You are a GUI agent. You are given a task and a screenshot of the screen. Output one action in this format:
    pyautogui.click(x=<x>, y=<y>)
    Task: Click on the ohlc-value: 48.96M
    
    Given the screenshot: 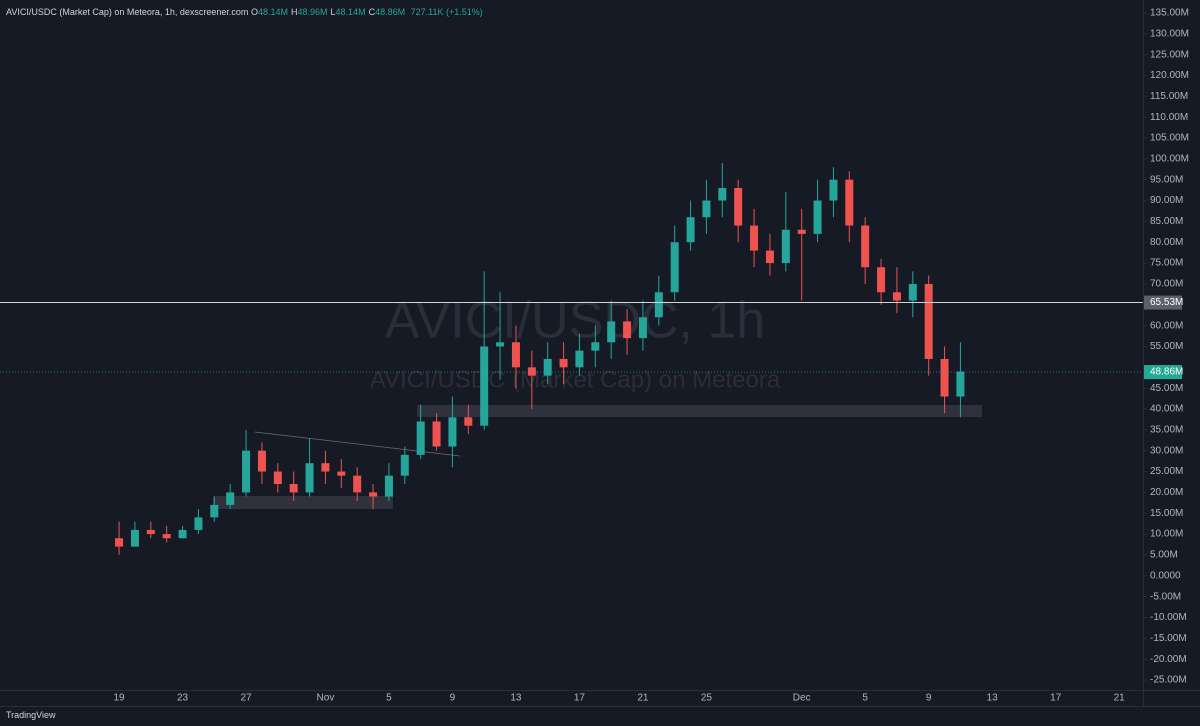 What is the action you would take?
    pyautogui.click(x=312, y=12)
    